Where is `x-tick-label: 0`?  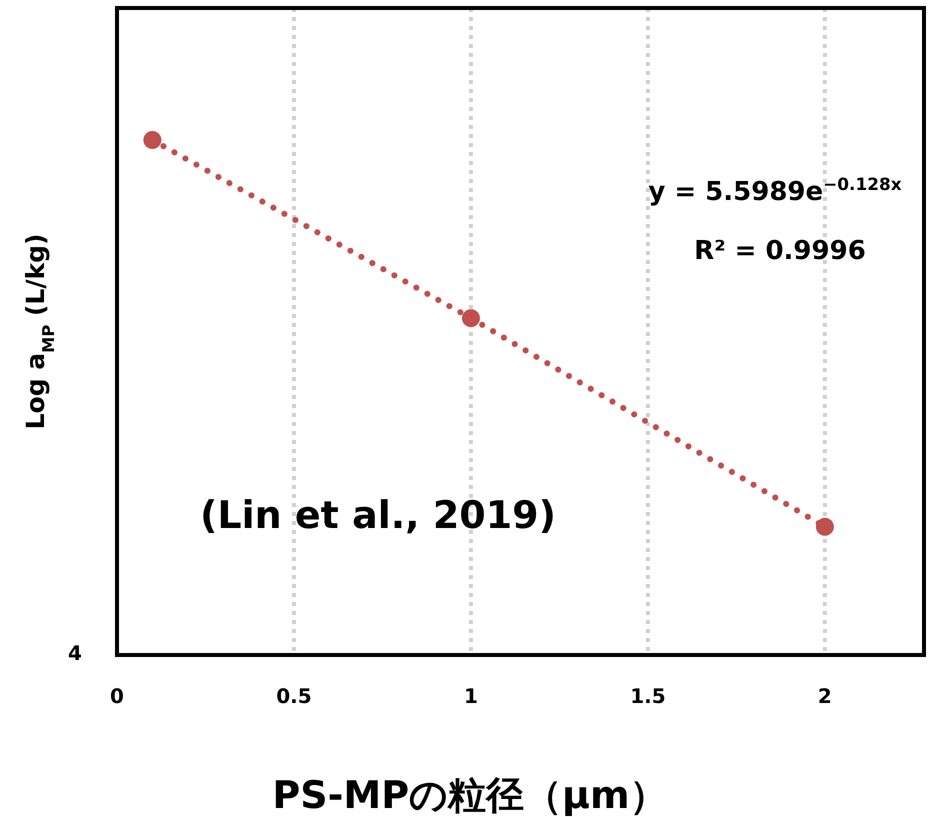
x-tick-label: 0 is located at coordinates (117, 696).